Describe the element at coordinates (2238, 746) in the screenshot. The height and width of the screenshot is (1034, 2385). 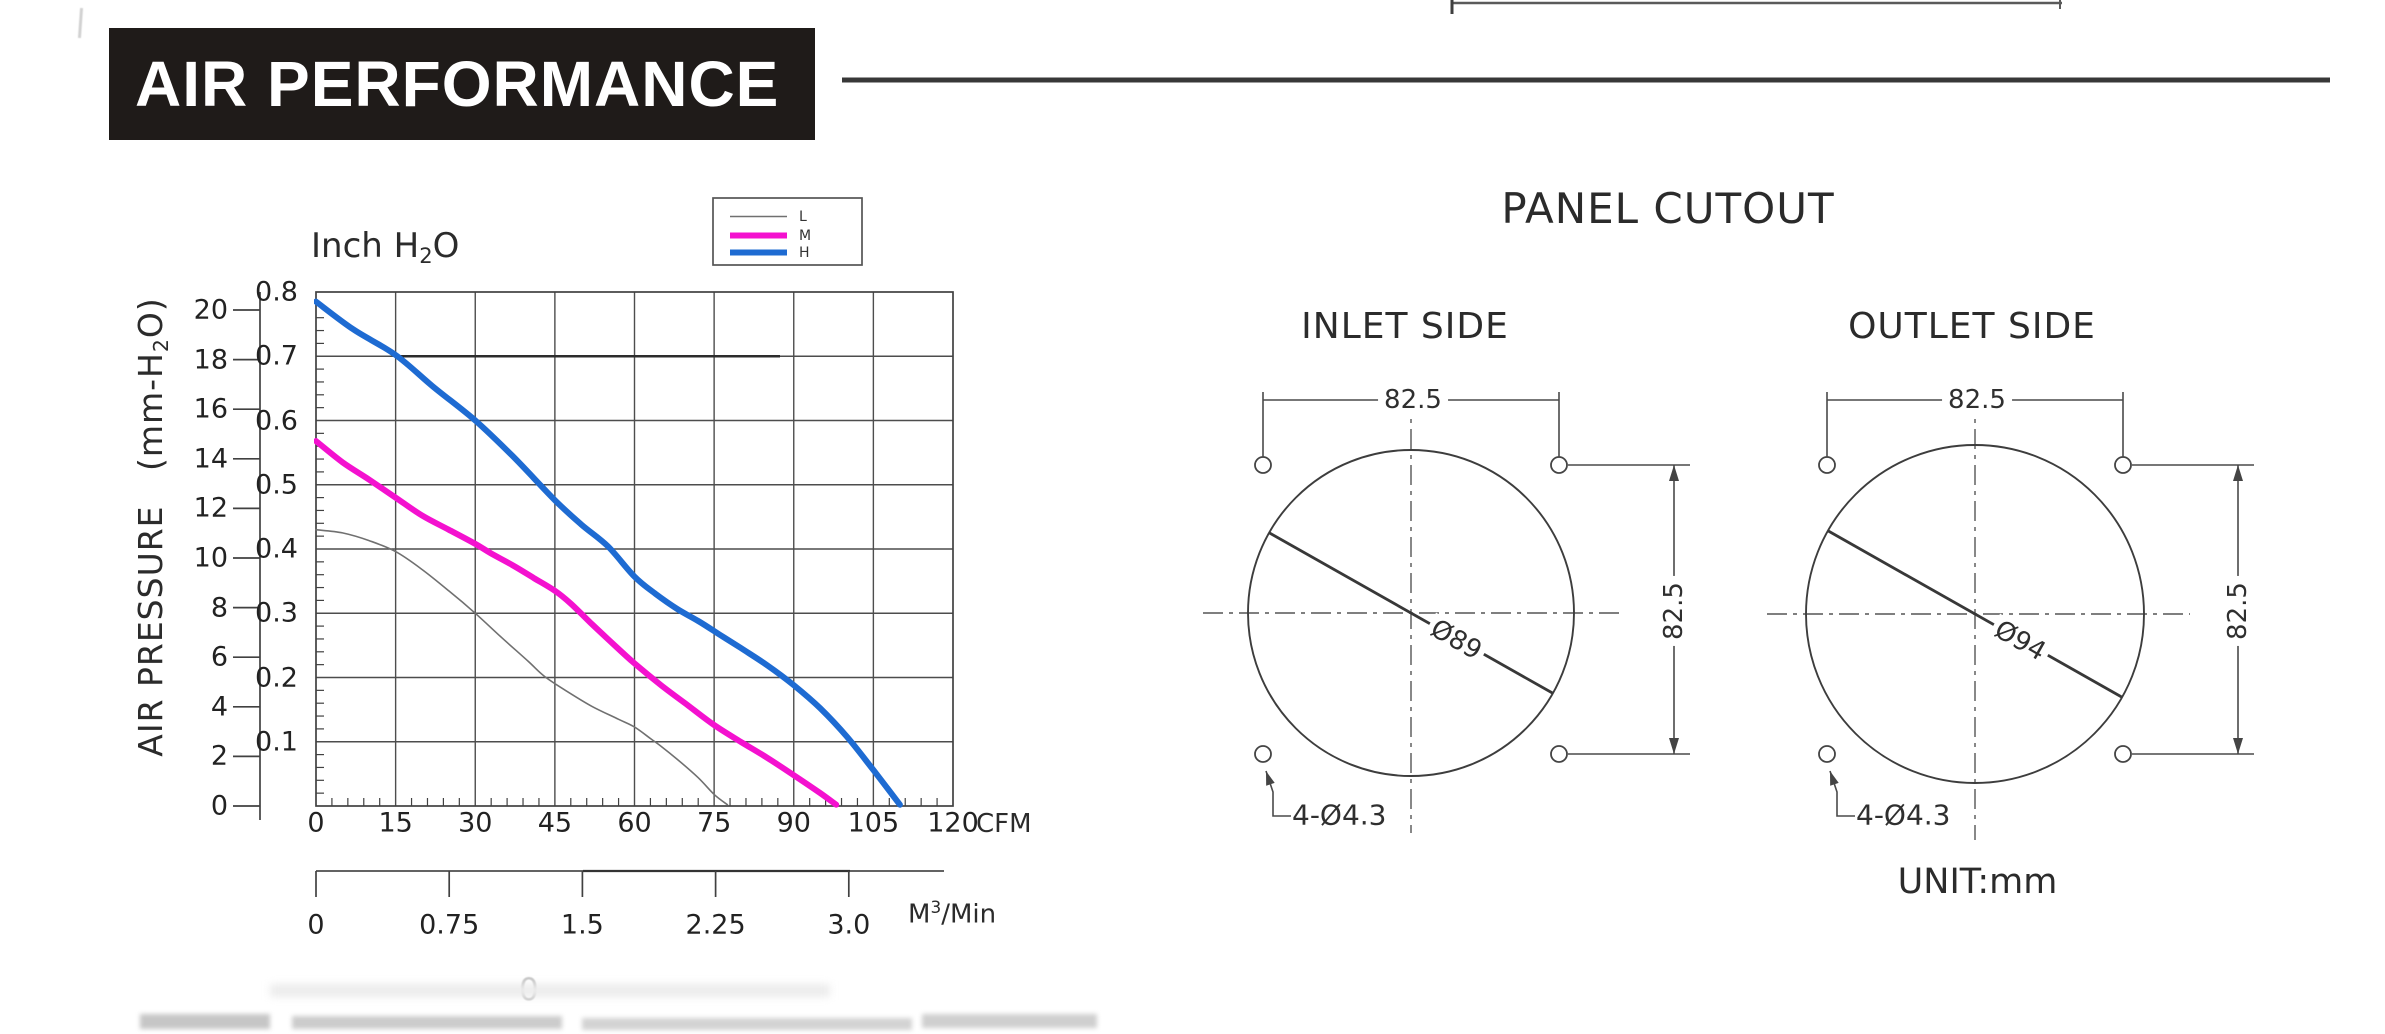
I see `outlet-dim-arrow-down` at that location.